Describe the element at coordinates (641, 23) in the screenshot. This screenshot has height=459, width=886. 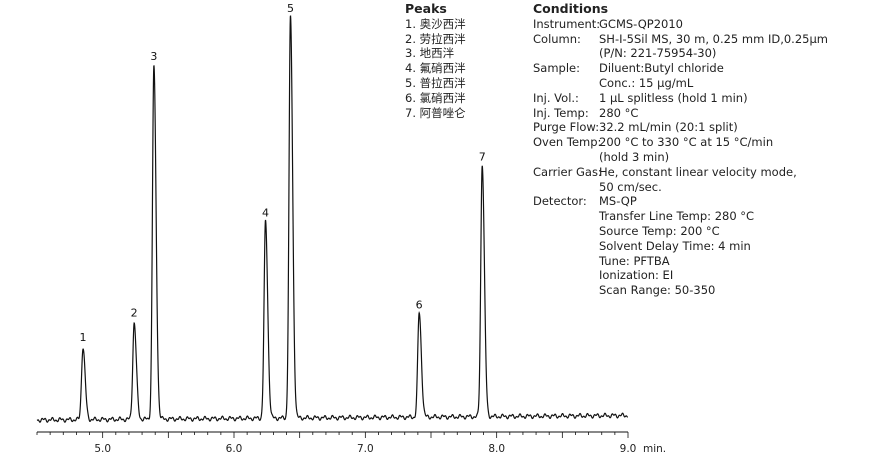
I see `condition-value: GCMS-QP2010` at that location.